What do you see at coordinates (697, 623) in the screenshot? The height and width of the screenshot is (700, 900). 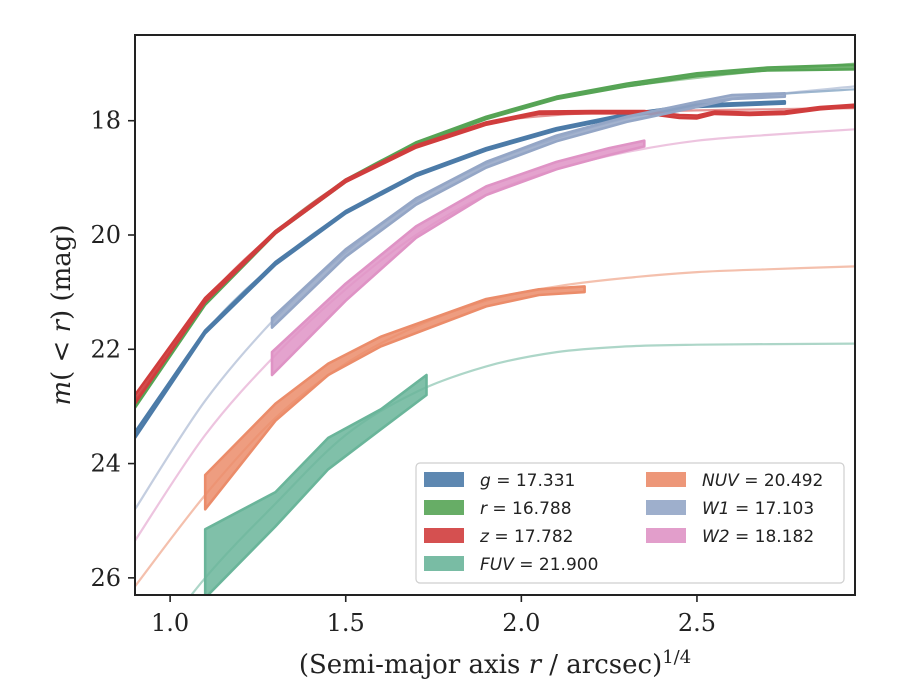 I see `x-tick-label: 2.5` at bounding box center [697, 623].